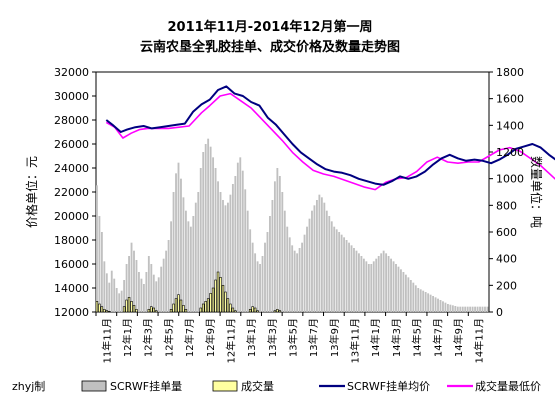 This screenshot has height=415, width=555. I want to click on chart-subtitle: 云南农垦全乳胶挂单、成交价格及数量走势图, so click(270, 47).